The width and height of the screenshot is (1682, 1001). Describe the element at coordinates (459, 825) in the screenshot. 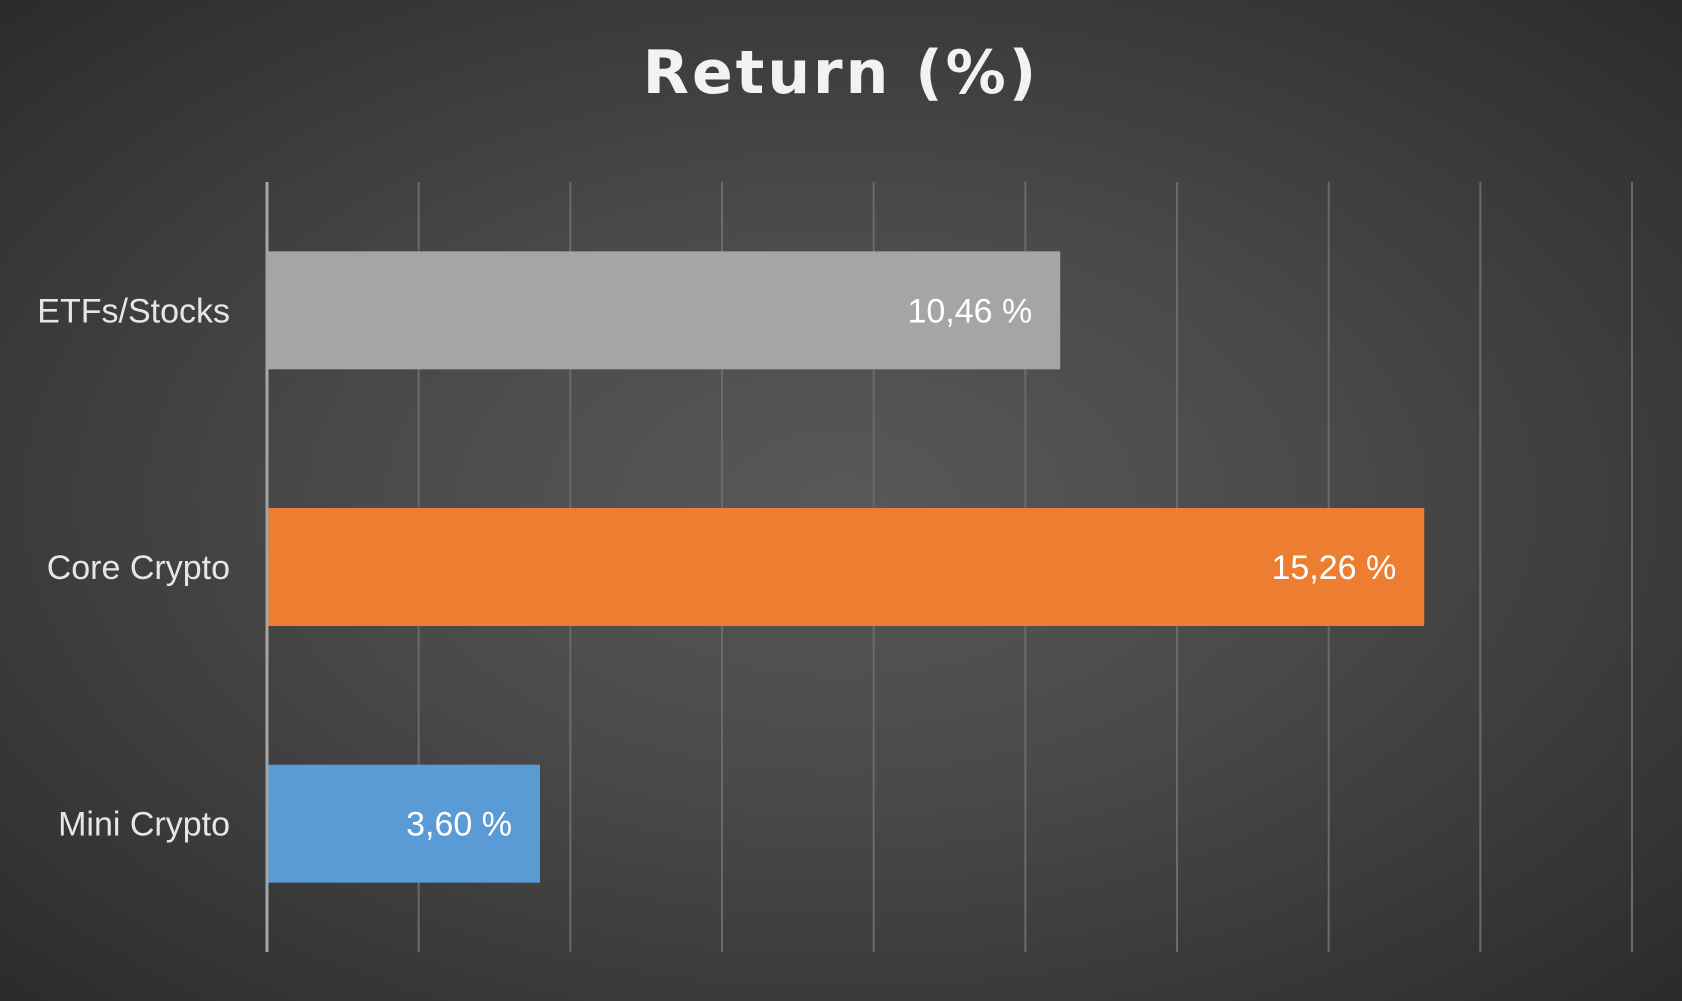

I see `data-label: 3,60 %` at that location.